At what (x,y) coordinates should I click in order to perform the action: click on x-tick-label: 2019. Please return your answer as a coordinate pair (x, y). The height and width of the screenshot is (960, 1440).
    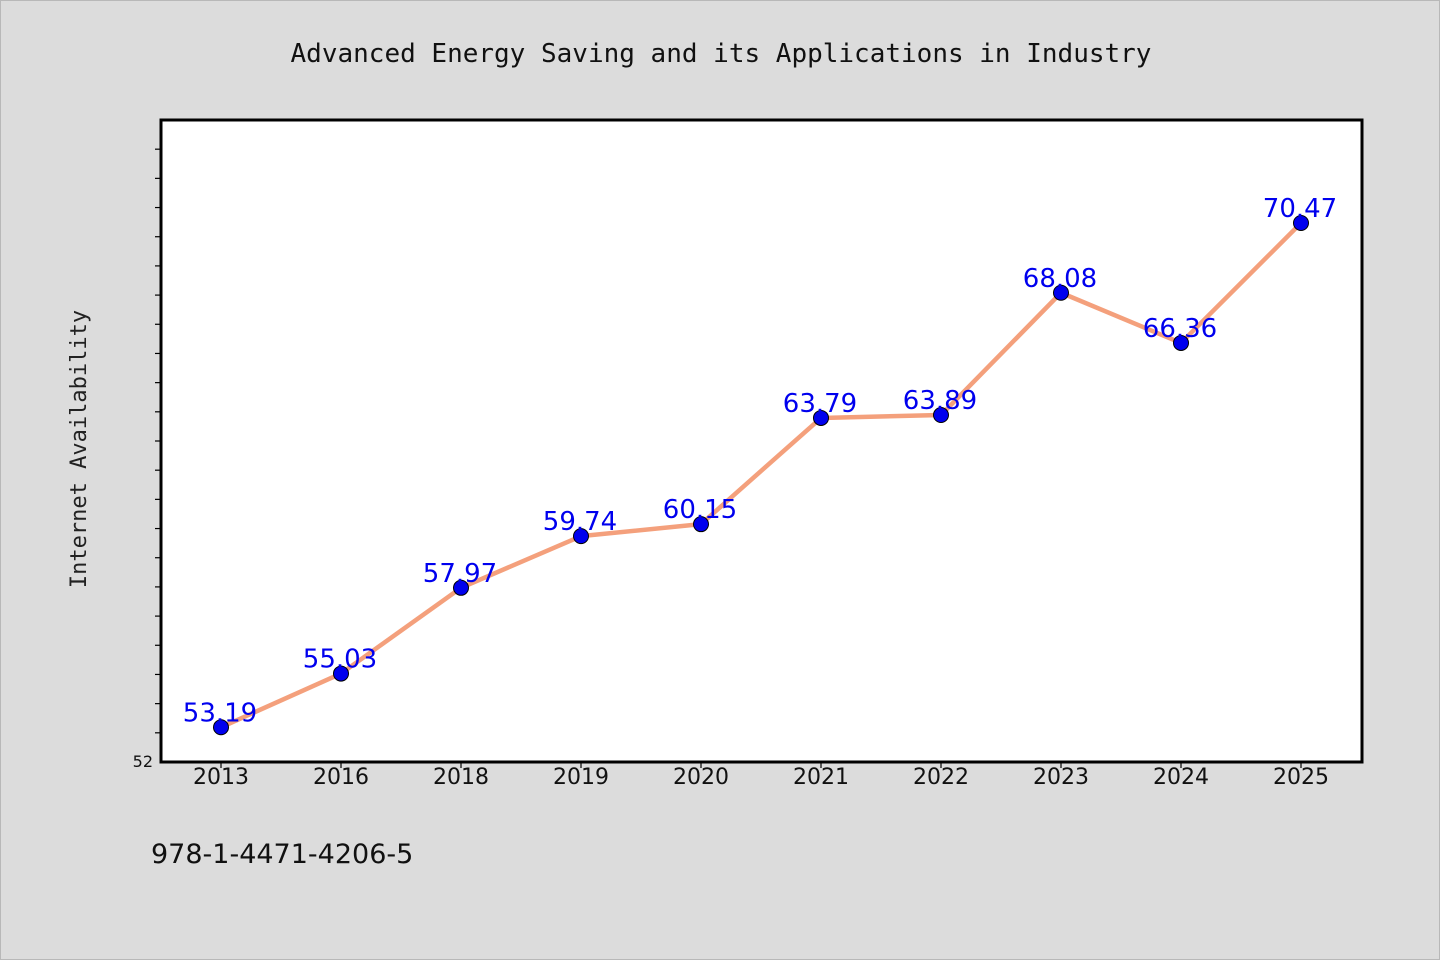
    Looking at the image, I should click on (581, 777).